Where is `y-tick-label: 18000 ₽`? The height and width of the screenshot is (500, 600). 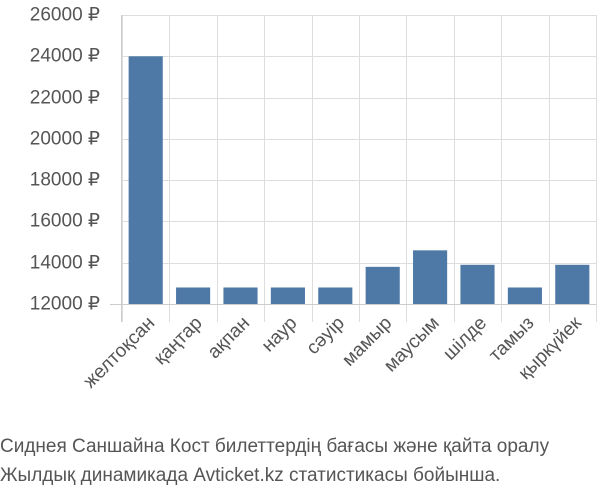 y-tick-label: 18000 ₽ is located at coordinates (65, 180).